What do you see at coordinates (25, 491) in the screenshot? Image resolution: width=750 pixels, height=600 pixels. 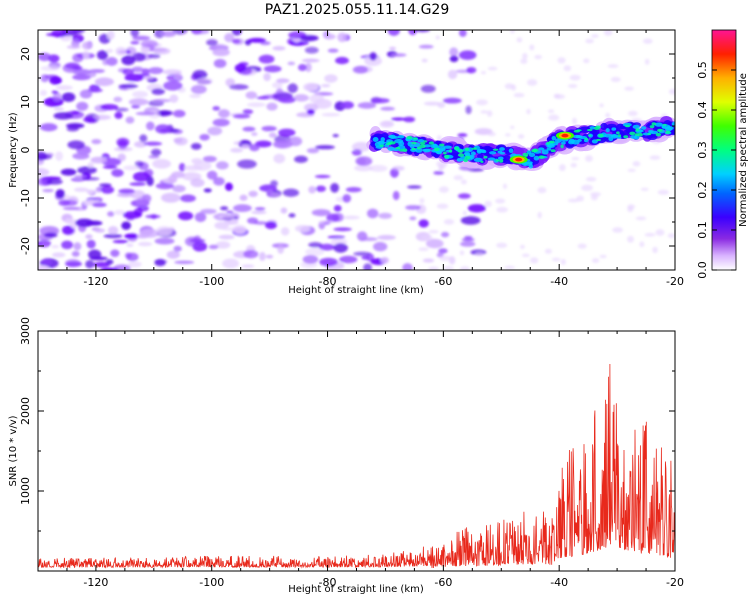 I see `y-tick-label: 1000` at bounding box center [25, 491].